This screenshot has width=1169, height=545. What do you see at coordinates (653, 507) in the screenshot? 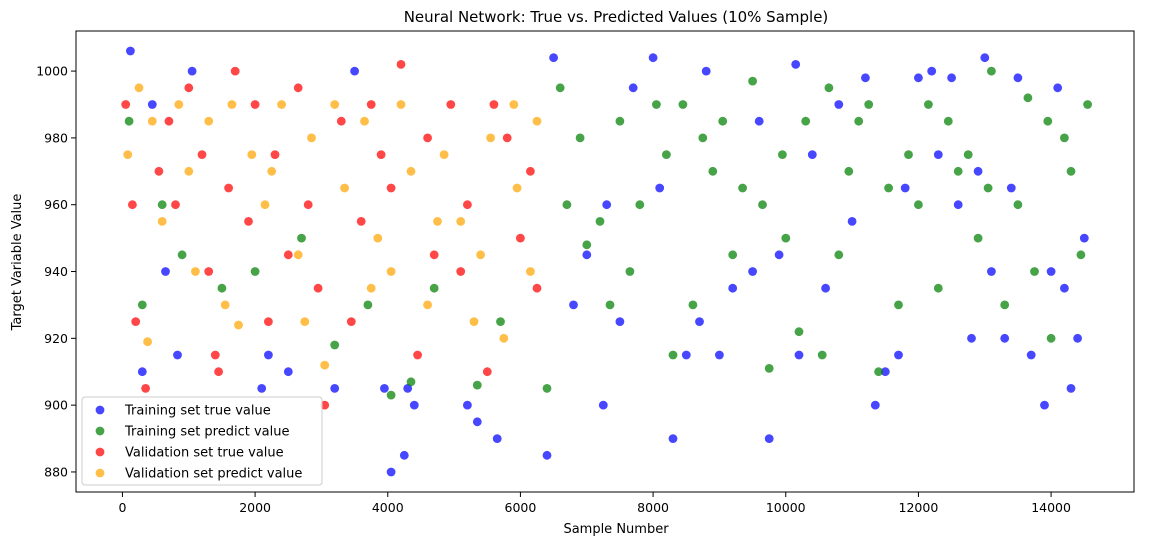
I see `x-tick-label: 8000` at bounding box center [653, 507].